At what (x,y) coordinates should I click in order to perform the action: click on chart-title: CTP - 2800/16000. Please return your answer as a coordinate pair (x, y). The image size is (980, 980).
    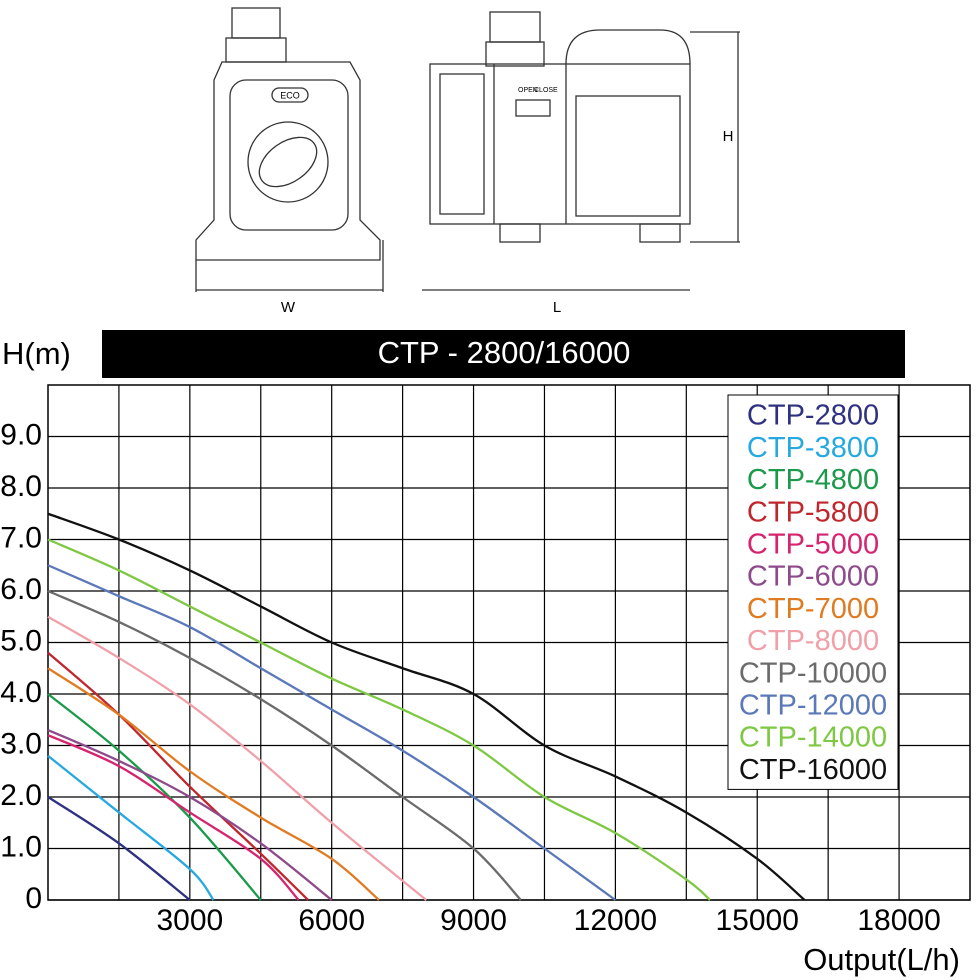
    Looking at the image, I should click on (504, 352).